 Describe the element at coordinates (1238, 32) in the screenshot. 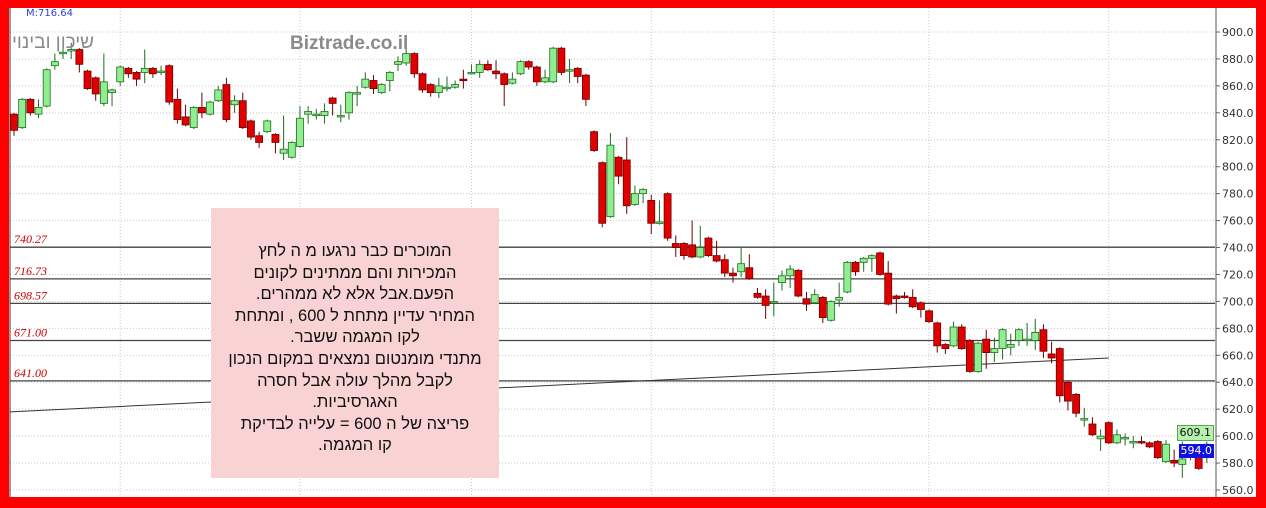

I see `y-tick-label: 900.0` at that location.